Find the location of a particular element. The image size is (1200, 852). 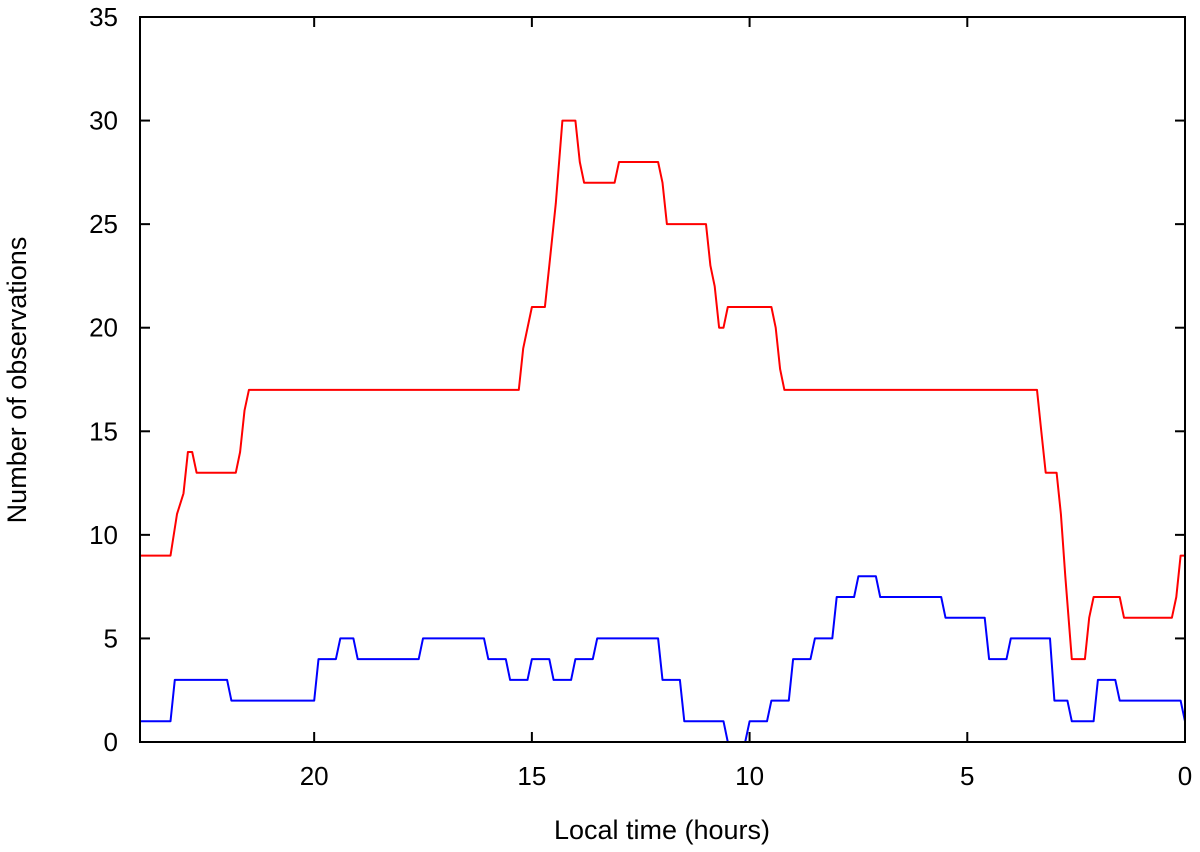

x-tick-label: 5 is located at coordinates (967, 776).